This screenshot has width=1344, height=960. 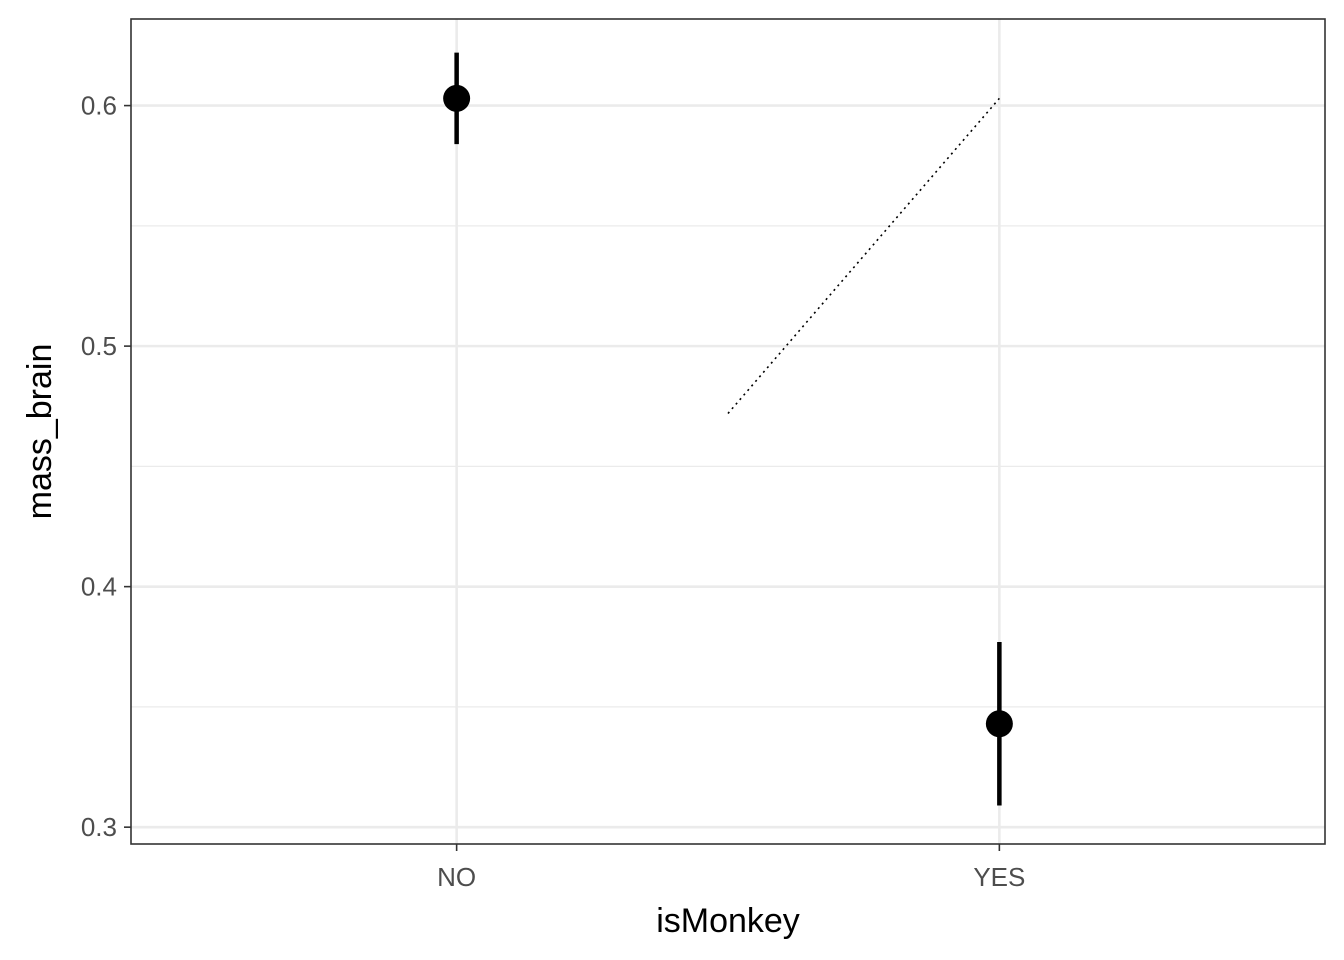 What do you see at coordinates (99, 346) in the screenshot?
I see `y-tick-label: 0.5` at bounding box center [99, 346].